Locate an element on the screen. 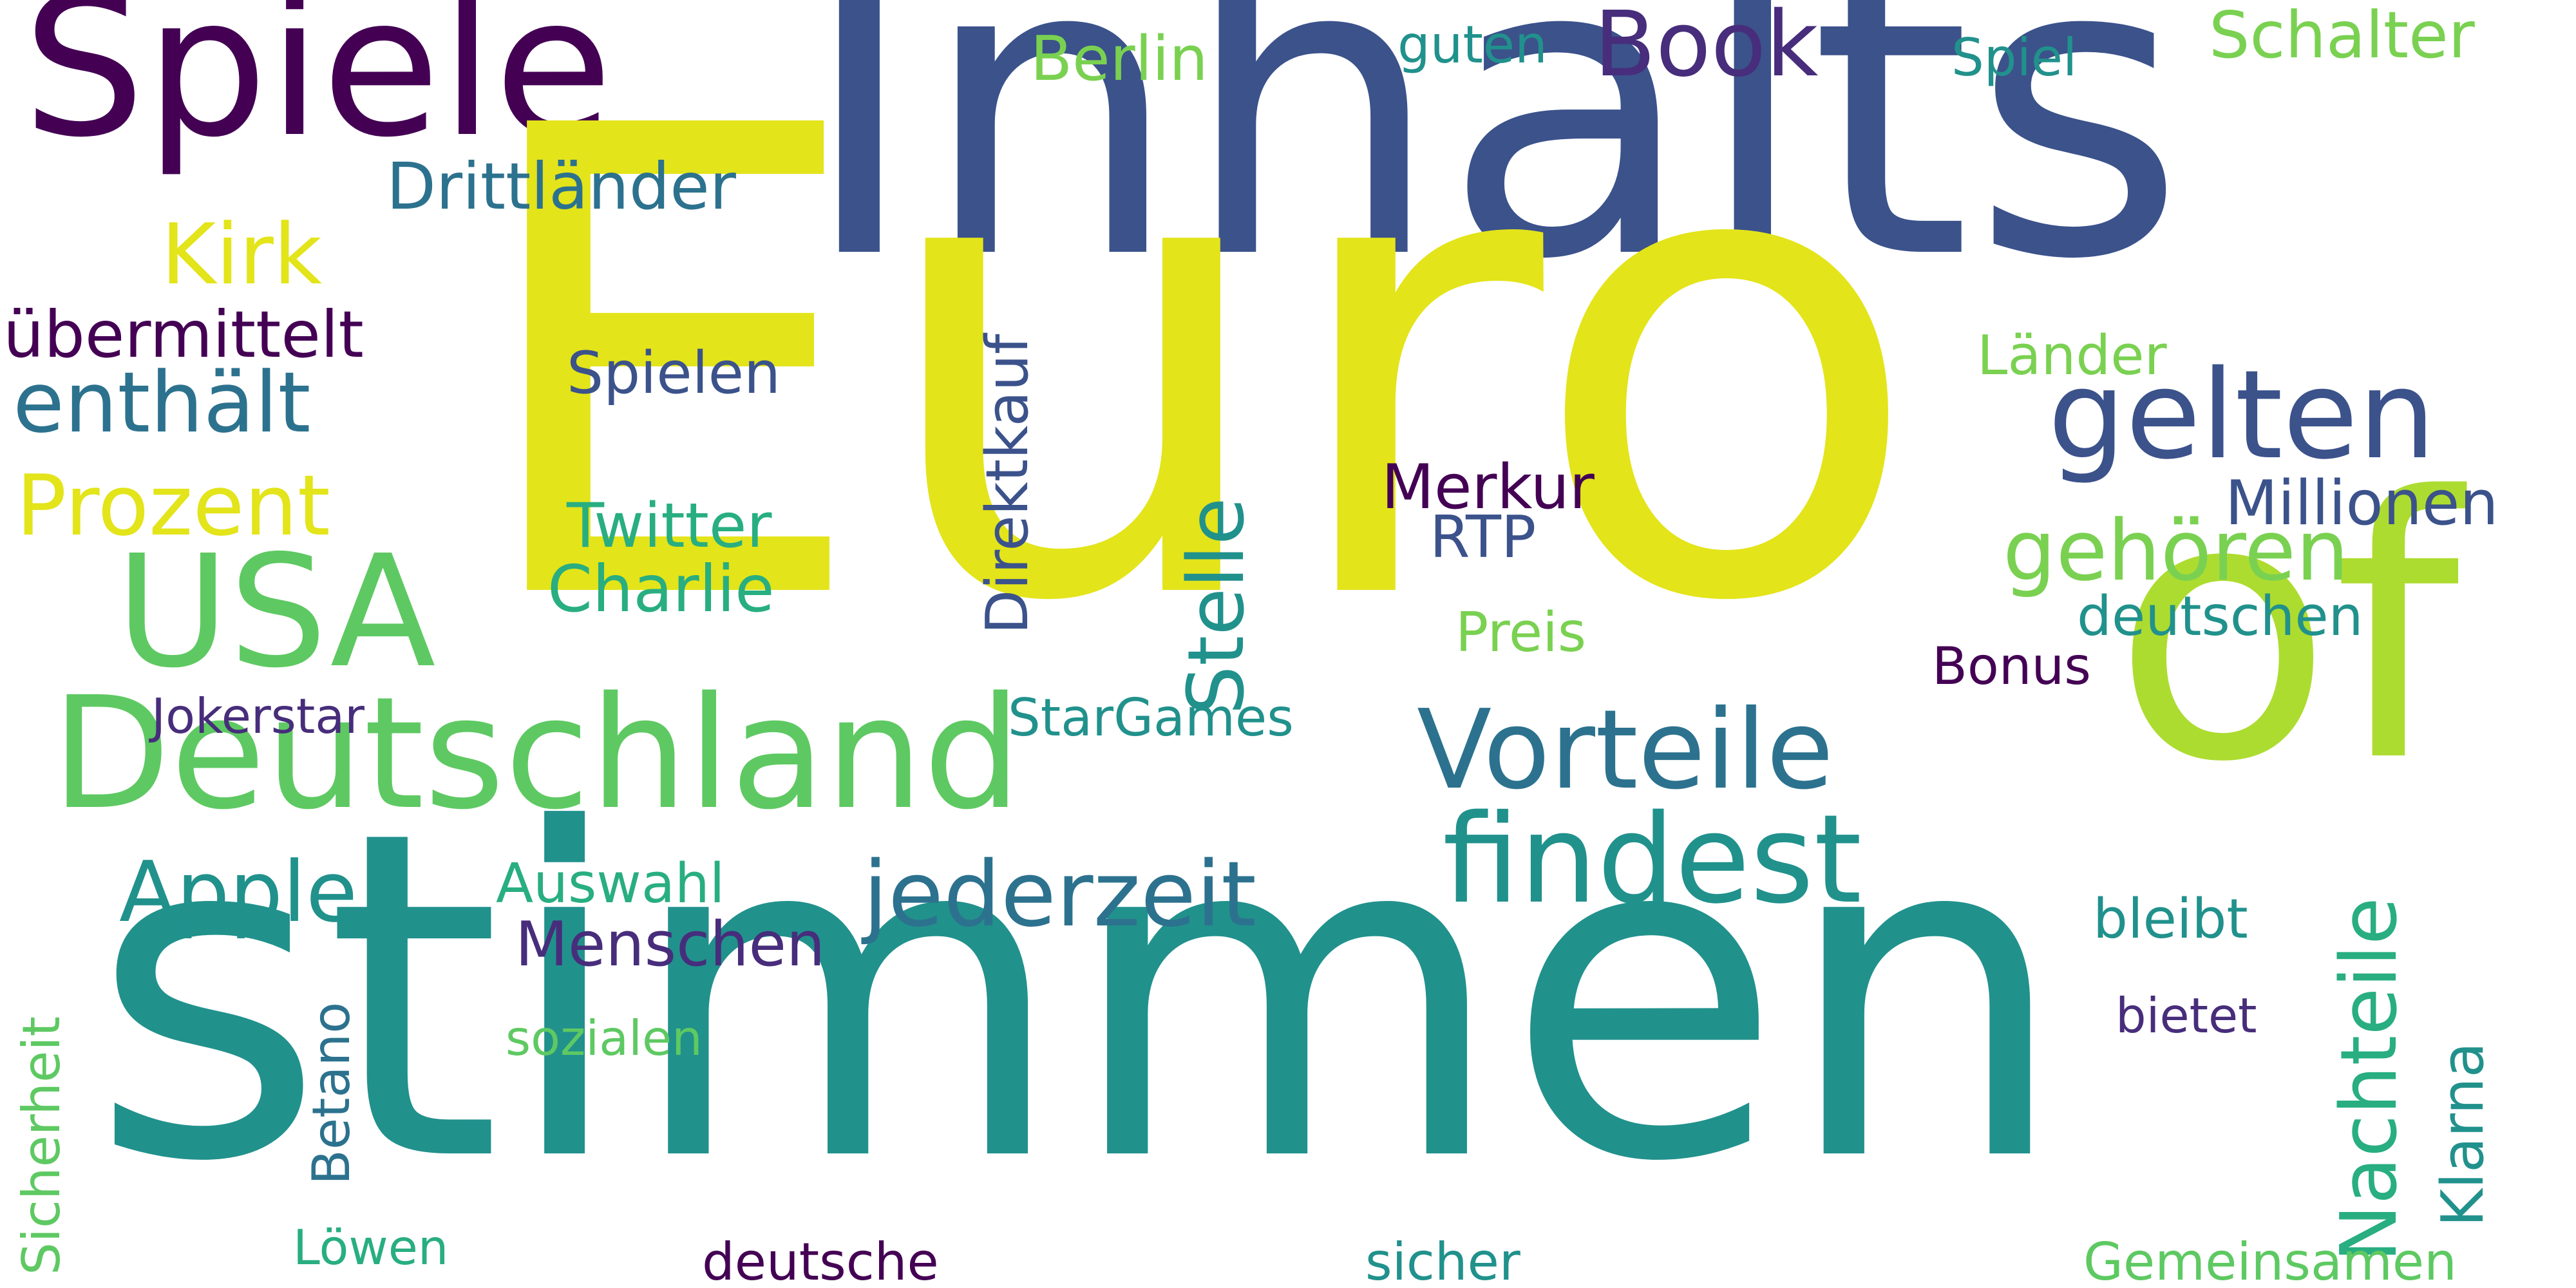 The width and height of the screenshot is (2576, 1288). word-uebermittelt: übermittelt is located at coordinates (183, 334).